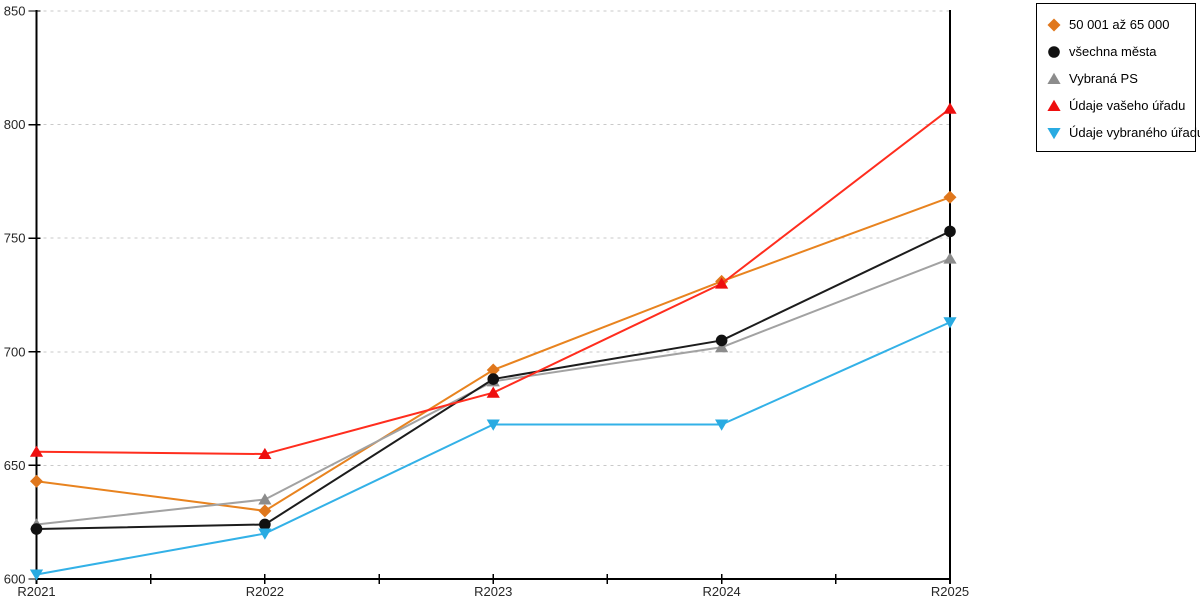 The width and height of the screenshot is (1200, 600). Describe the element at coordinates (15, 351) in the screenshot. I see `y-tick-label: 700` at that location.